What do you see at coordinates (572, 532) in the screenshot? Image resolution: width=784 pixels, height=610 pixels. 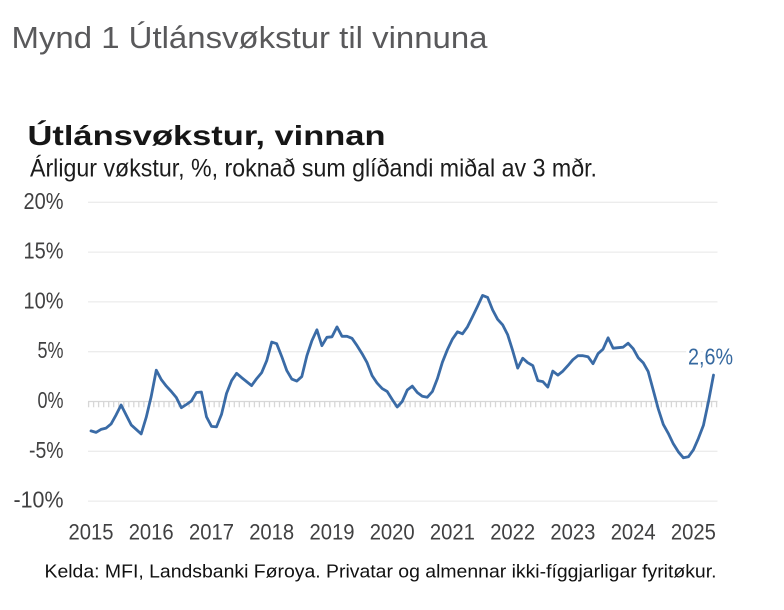 I see `svg-text: 2023` at bounding box center [572, 532].